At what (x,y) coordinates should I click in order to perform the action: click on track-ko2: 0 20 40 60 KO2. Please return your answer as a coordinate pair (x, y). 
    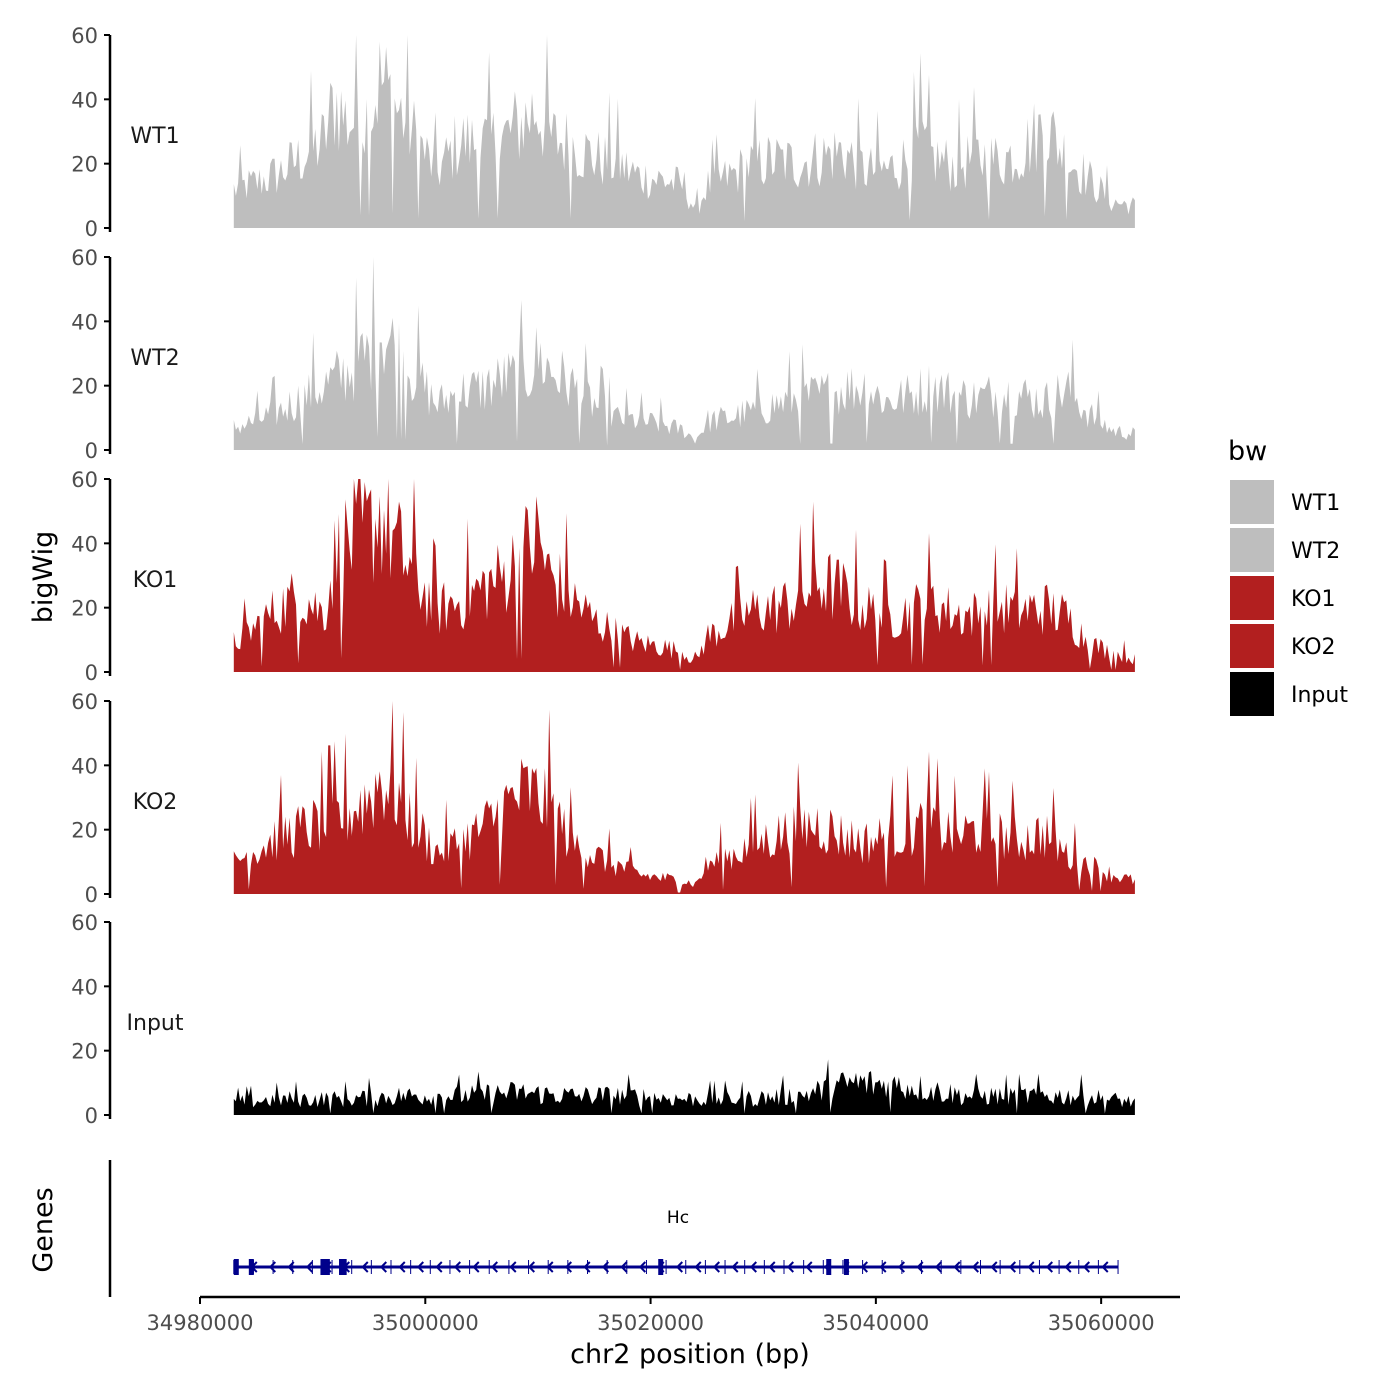
    Looking at the image, I should click on (603, 798).